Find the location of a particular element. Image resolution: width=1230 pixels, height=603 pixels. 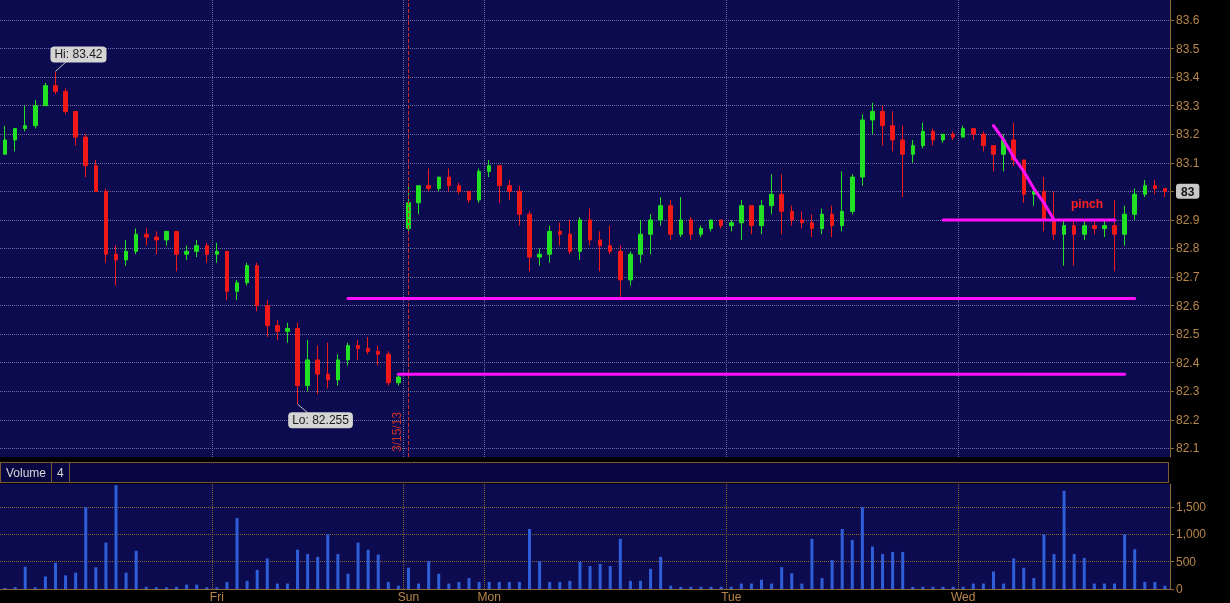

y-tick-label: 82.5 is located at coordinates (1188, 334).